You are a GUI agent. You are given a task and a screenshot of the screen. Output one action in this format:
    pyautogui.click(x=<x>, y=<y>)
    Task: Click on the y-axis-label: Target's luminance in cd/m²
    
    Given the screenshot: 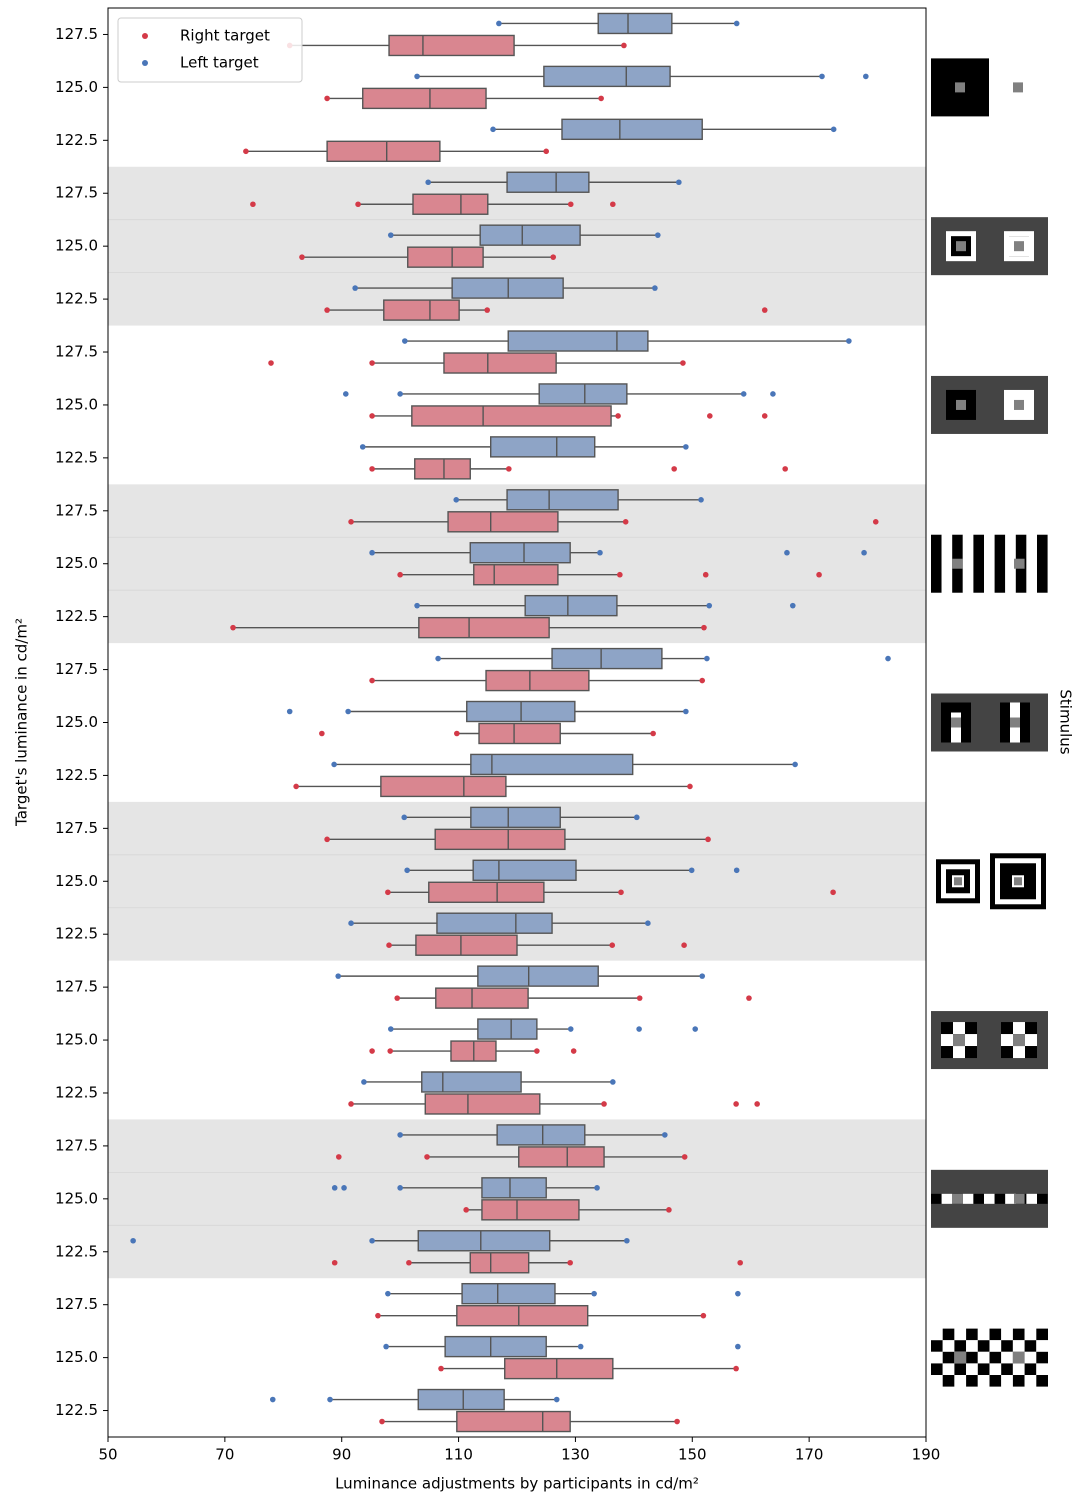 What is the action you would take?
    pyautogui.click(x=22, y=722)
    